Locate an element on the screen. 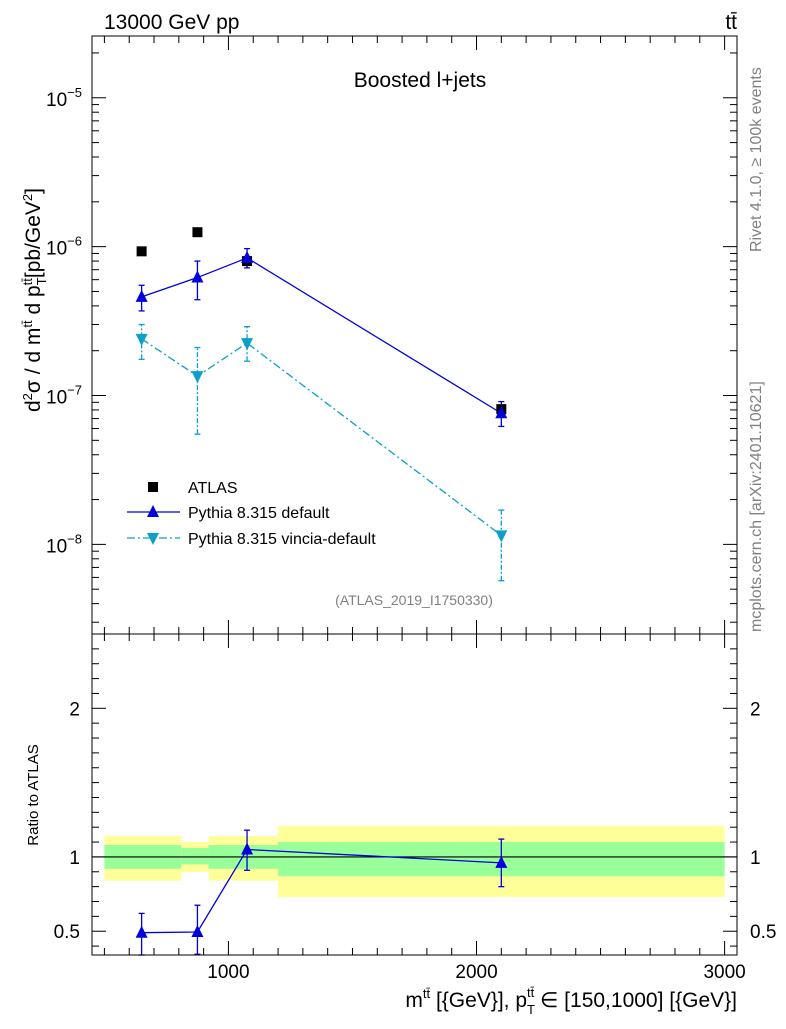 This screenshot has width=786, height=1029. ratio-y-tick-label-right: 1 is located at coordinates (755, 858).